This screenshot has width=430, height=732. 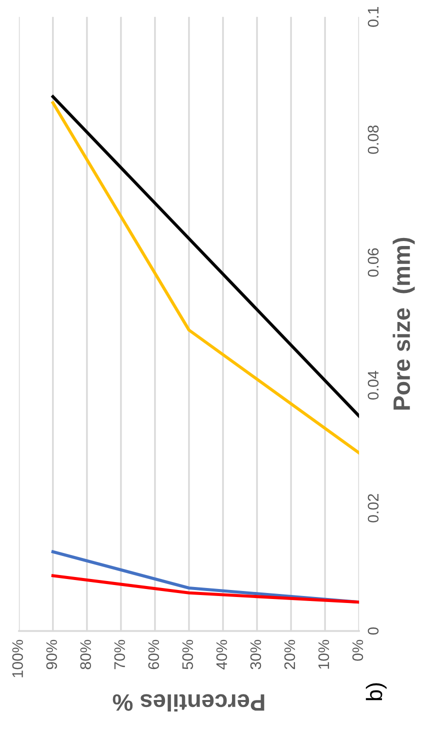 What do you see at coordinates (86, 655) in the screenshot?
I see `x-tick-label: 80%` at bounding box center [86, 655].